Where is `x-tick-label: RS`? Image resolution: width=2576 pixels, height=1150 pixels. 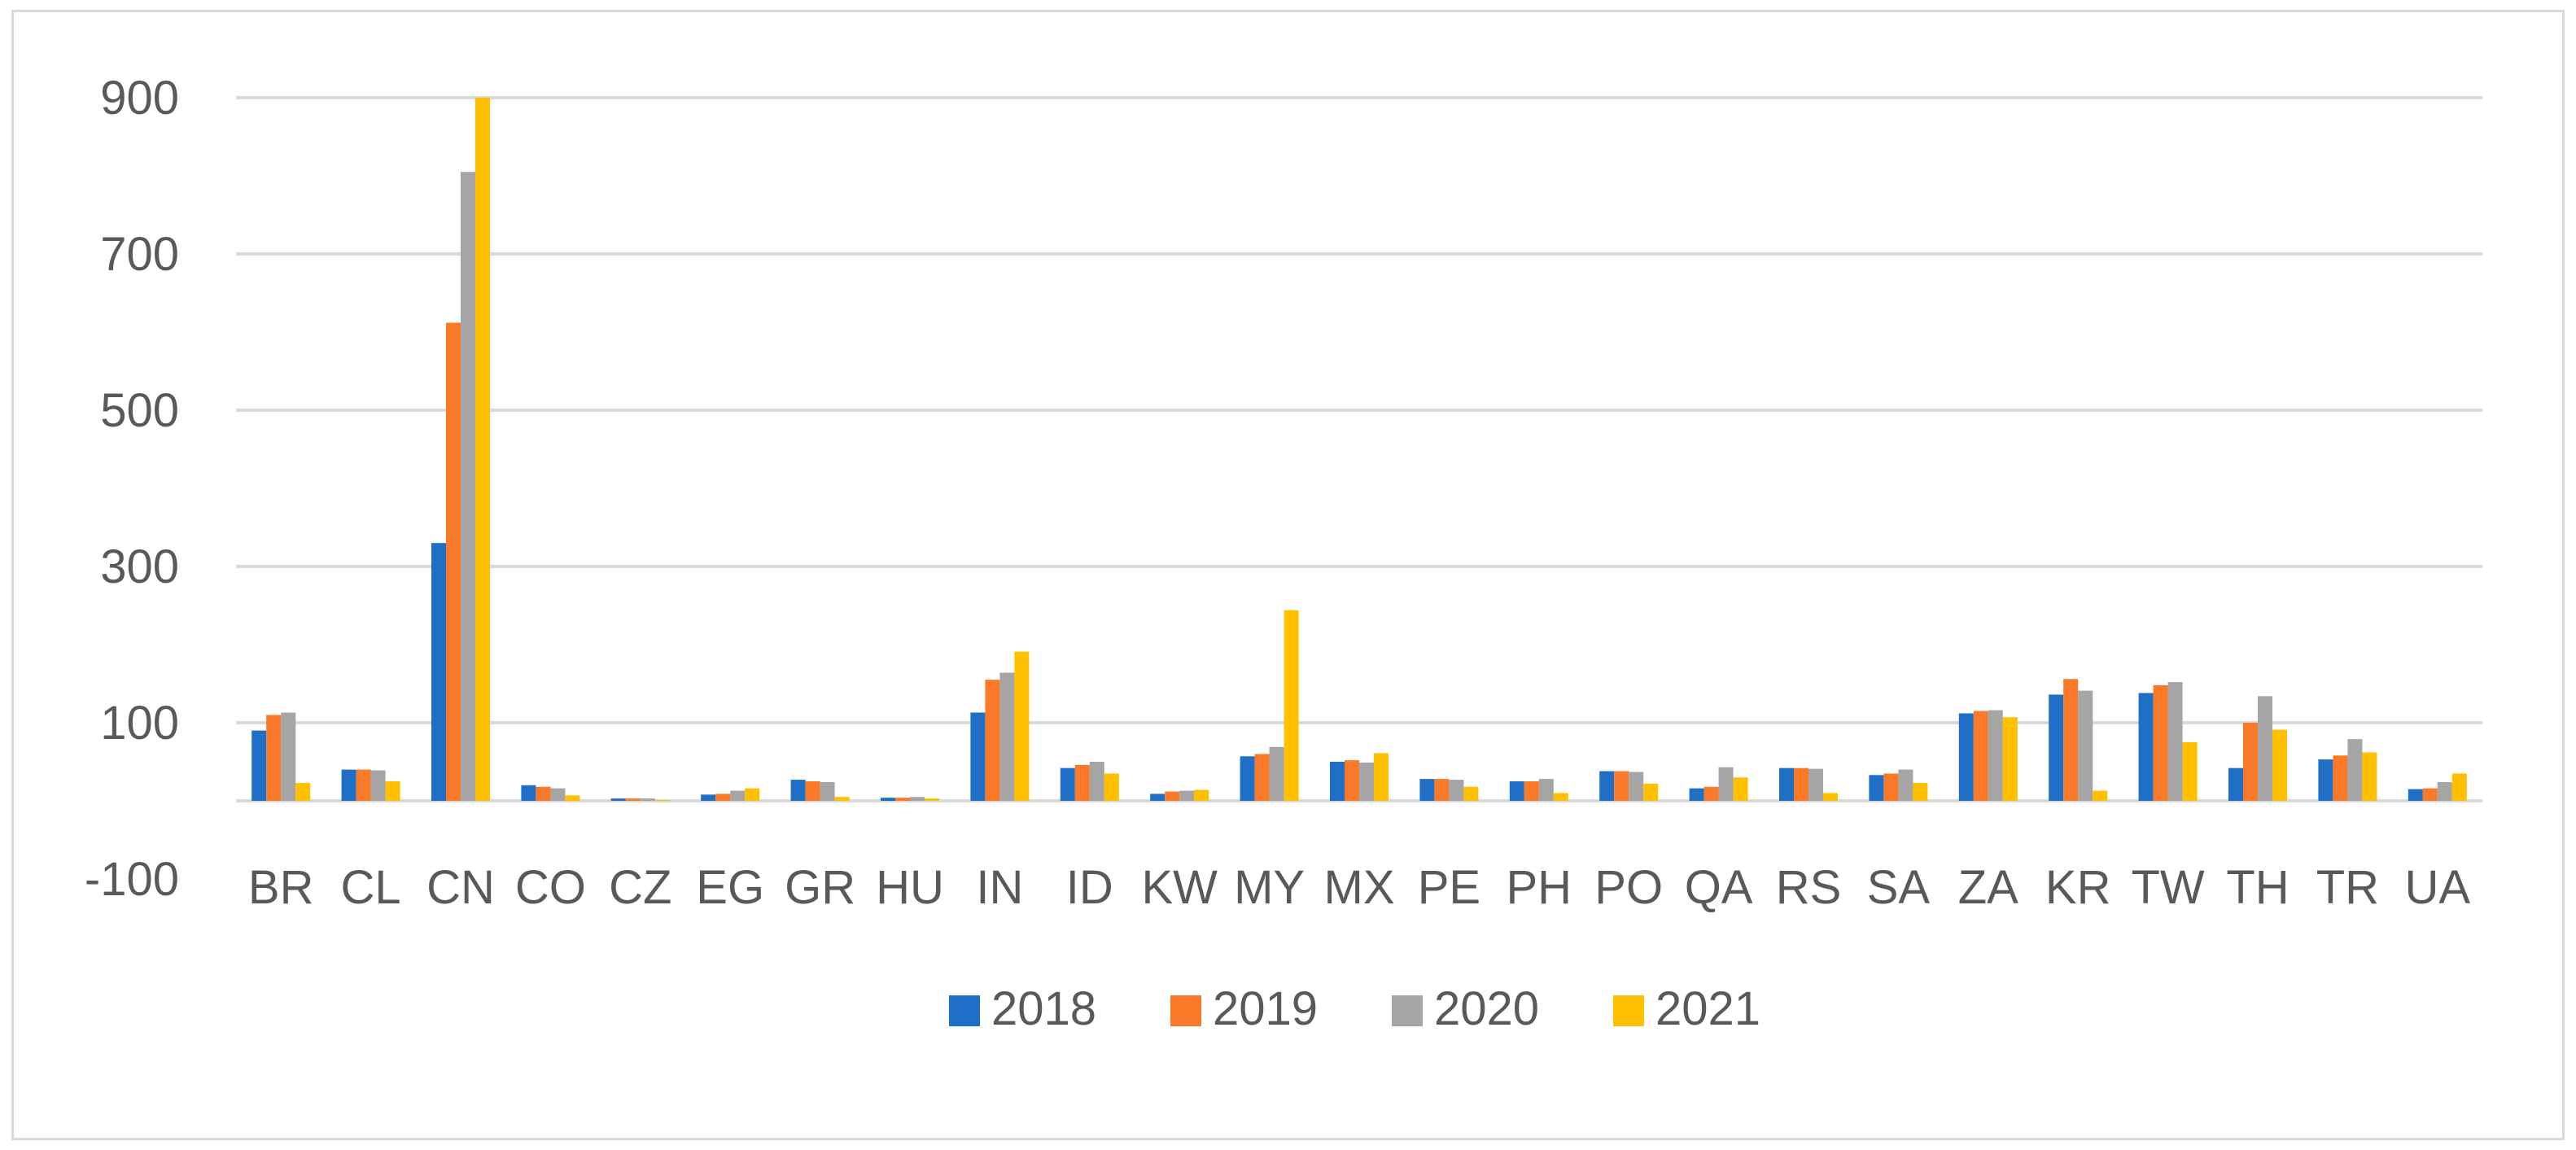 x-tick-label: RS is located at coordinates (1809, 887).